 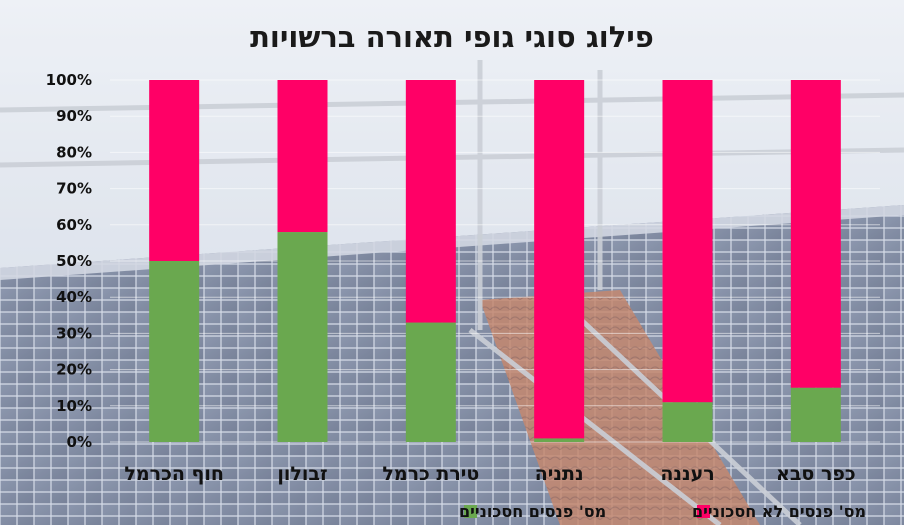 What do you see at coordinates (779, 511) in the screenshot?
I see `legend-label-non-saving: מס' פנסים לא חסכוניים` at bounding box center [779, 511].